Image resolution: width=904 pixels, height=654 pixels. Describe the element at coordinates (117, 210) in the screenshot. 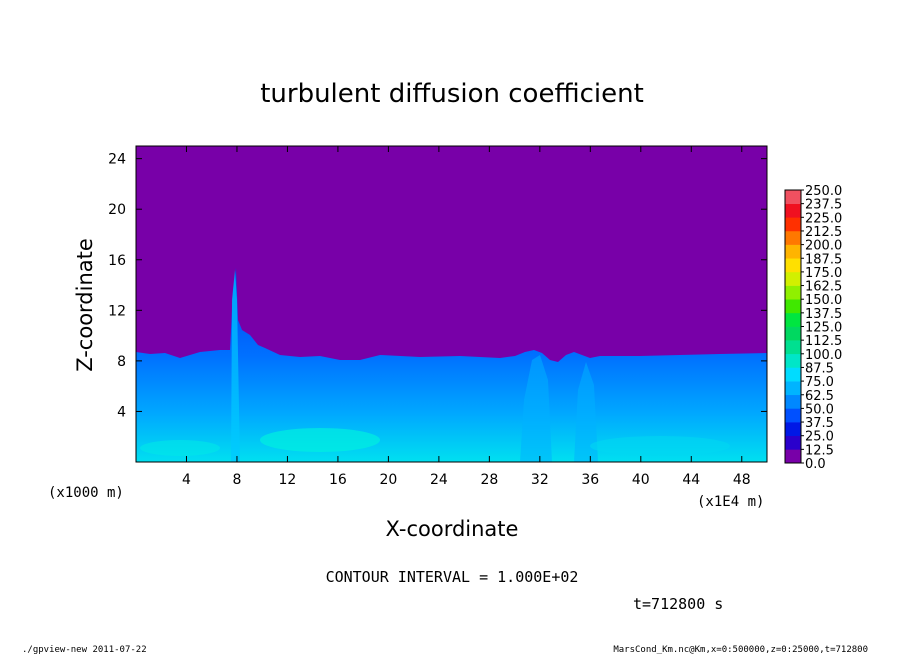

I see `y-tick-label: 20` at that location.